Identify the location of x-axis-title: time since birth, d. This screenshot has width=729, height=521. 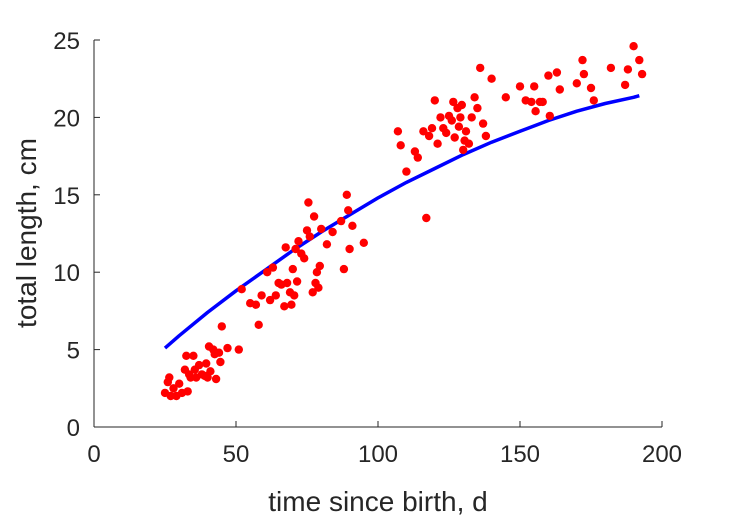
(377, 501).